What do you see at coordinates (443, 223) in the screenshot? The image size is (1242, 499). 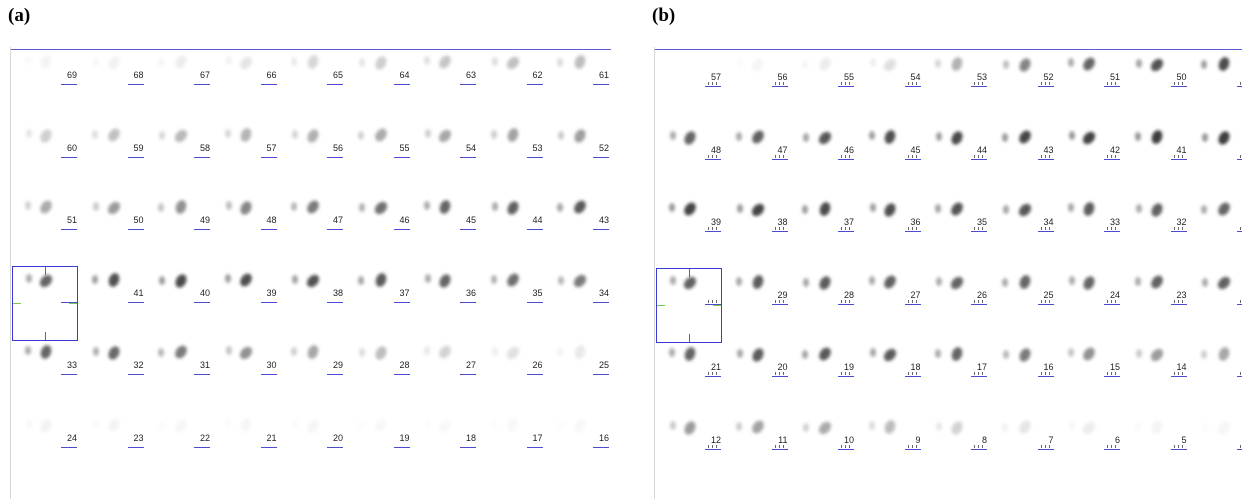 I see `slice-tile: 45` at bounding box center [443, 223].